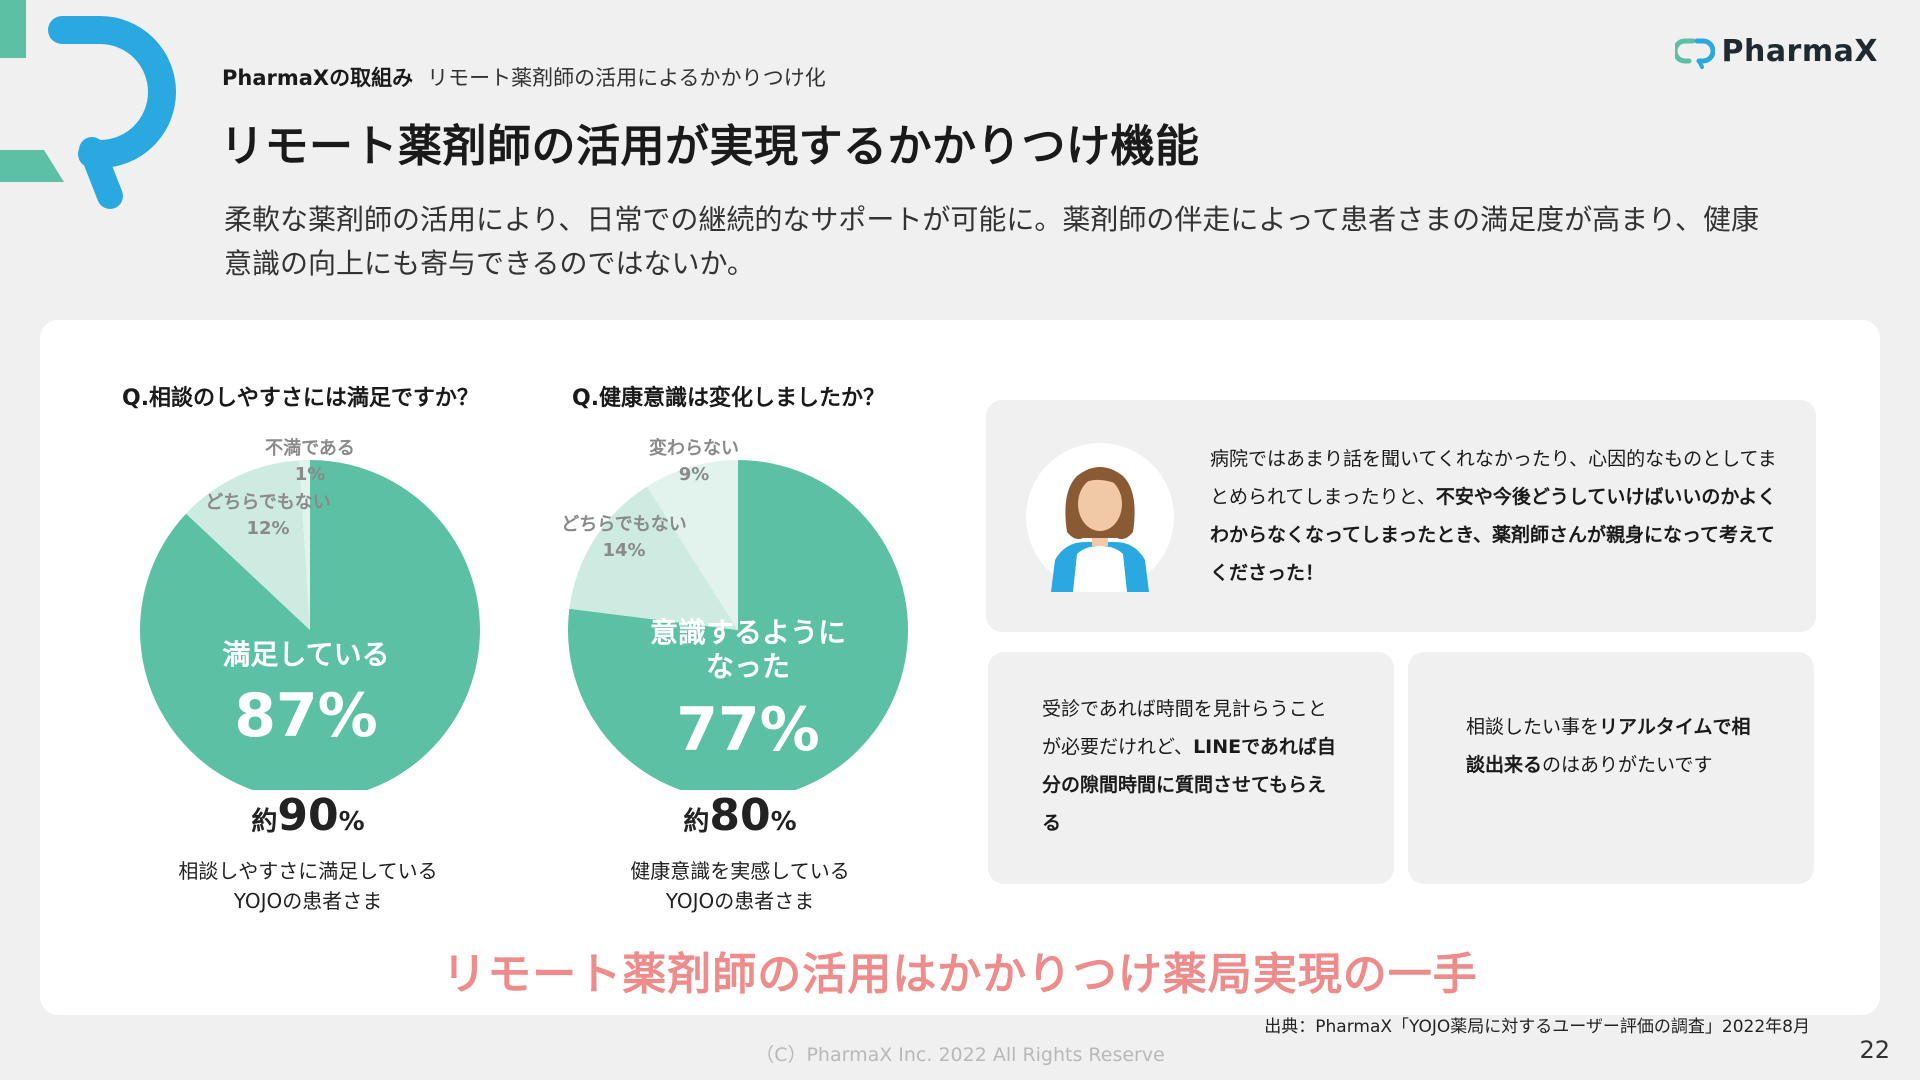  What do you see at coordinates (623, 550) in the screenshot?
I see `pie-label-neutral-pct: 14%` at bounding box center [623, 550].